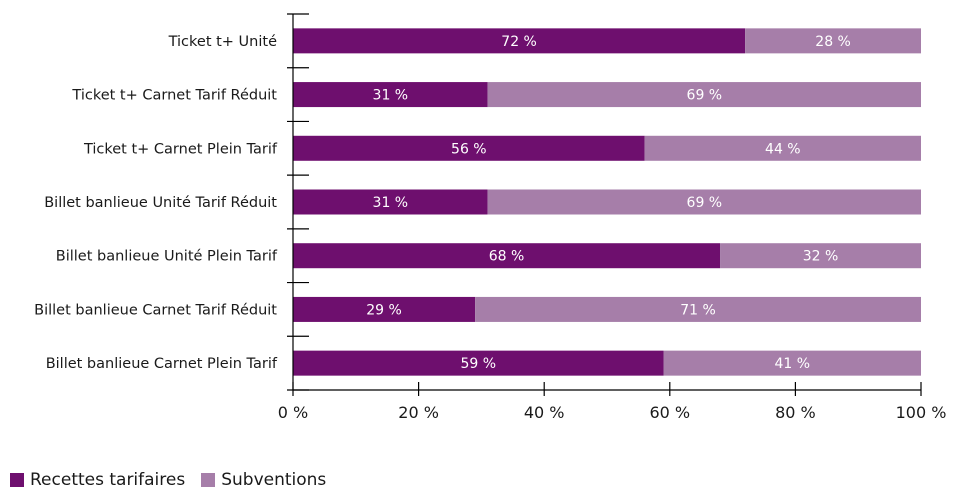  I want to click on legend-swatch-recettes, so click(17, 480).